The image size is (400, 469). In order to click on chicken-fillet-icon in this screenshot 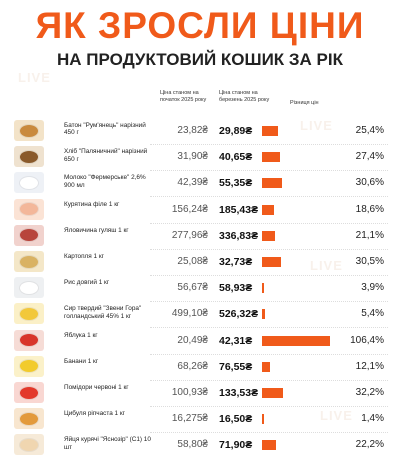, I will do `click(29, 209)`.